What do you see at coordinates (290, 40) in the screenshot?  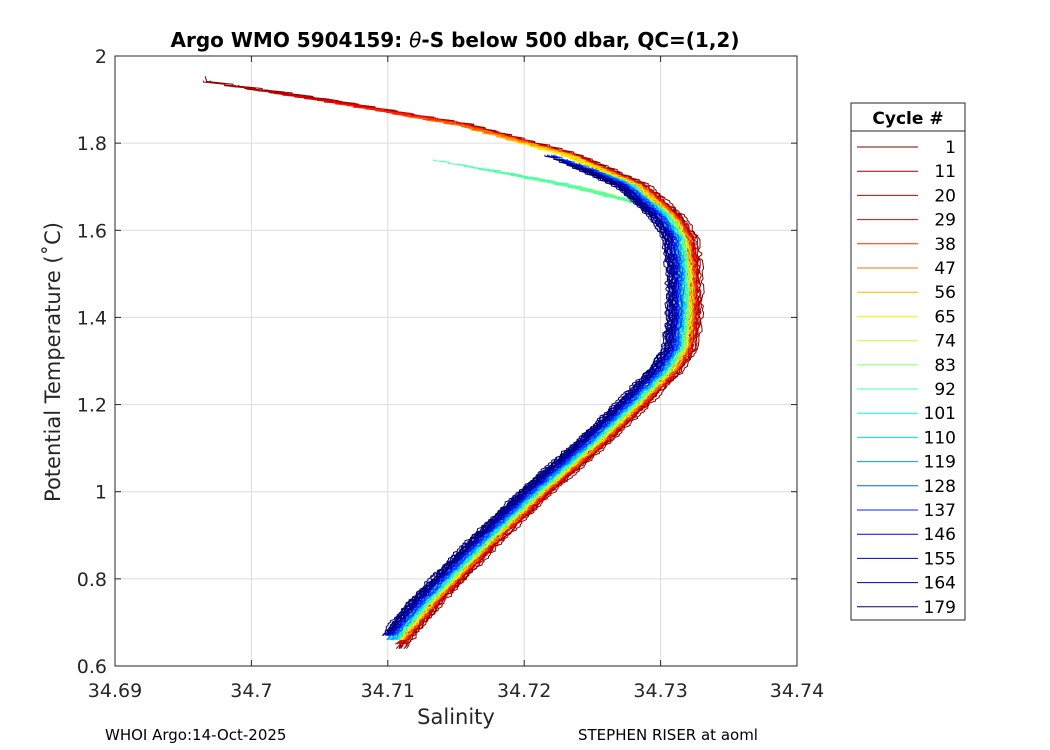 I see `chart-title-prefix: Argo WMO 5904159:` at bounding box center [290, 40].